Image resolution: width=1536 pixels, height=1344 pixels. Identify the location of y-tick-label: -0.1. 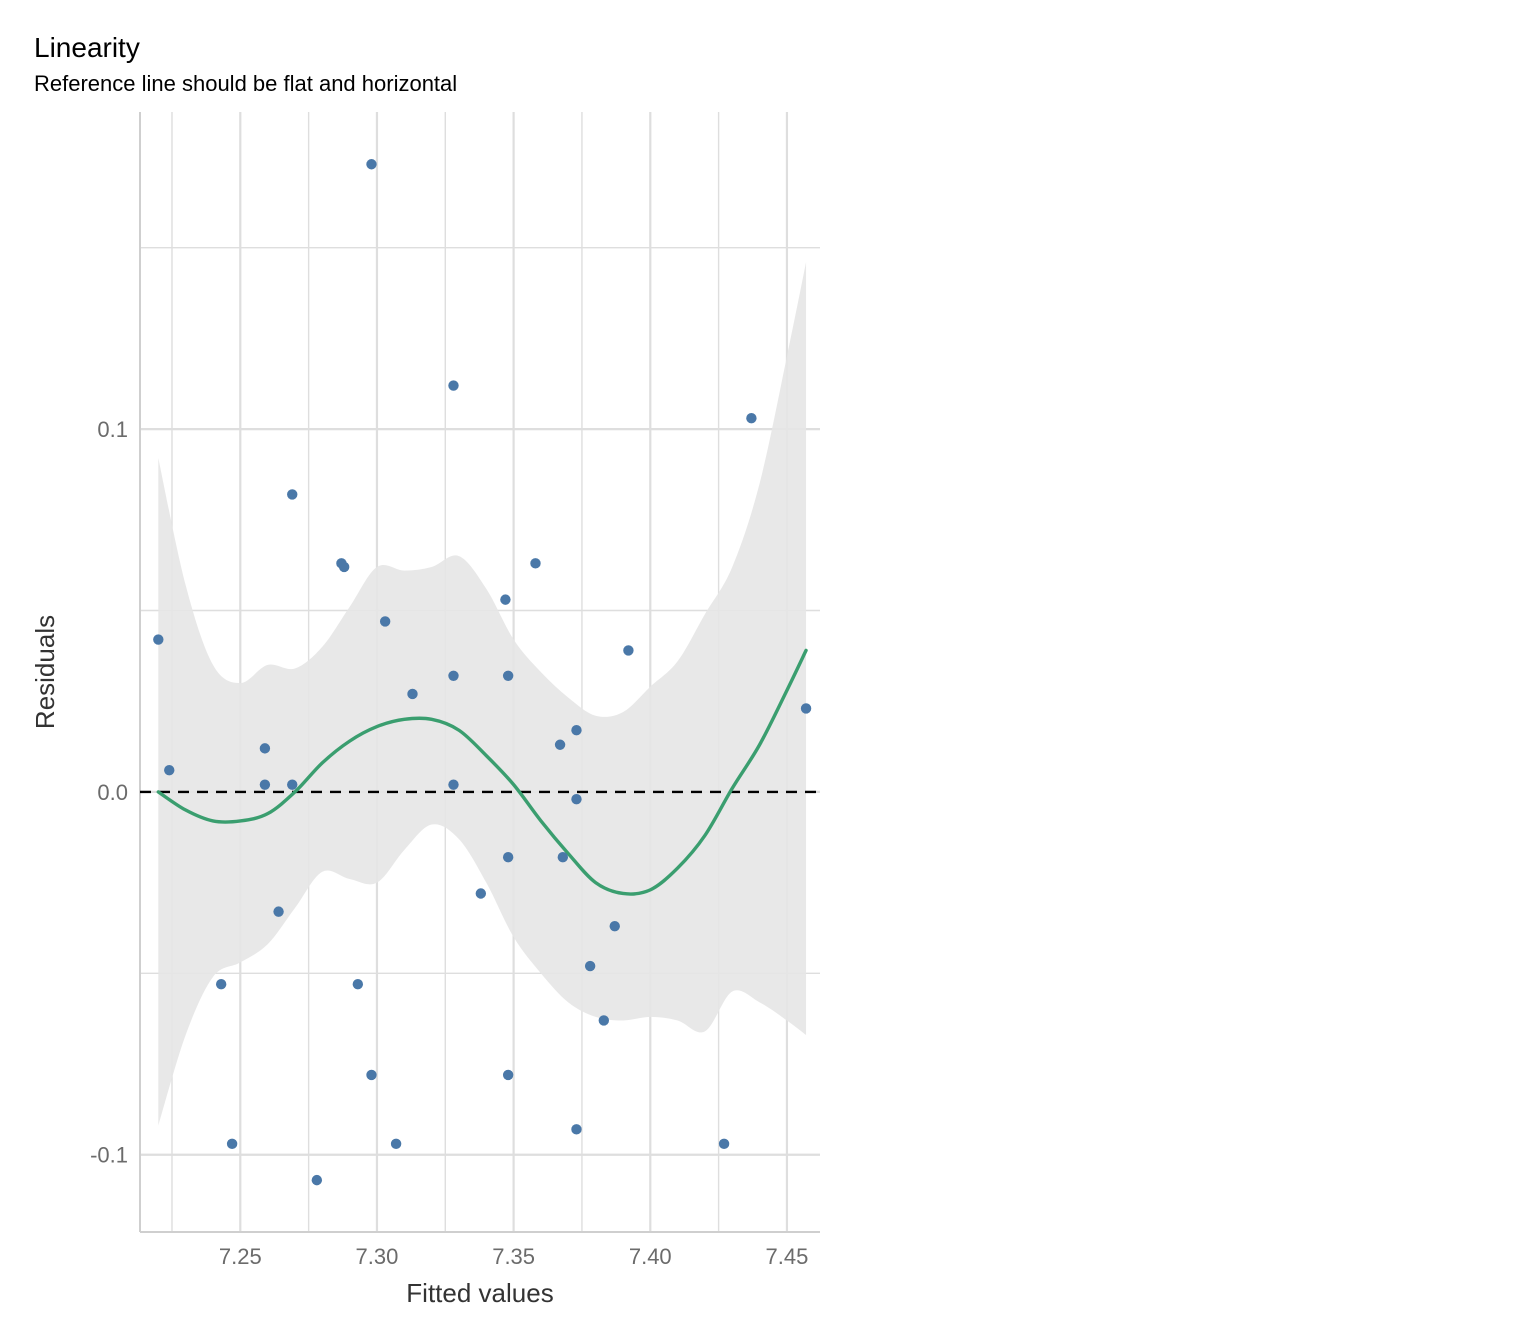
(109, 1155).